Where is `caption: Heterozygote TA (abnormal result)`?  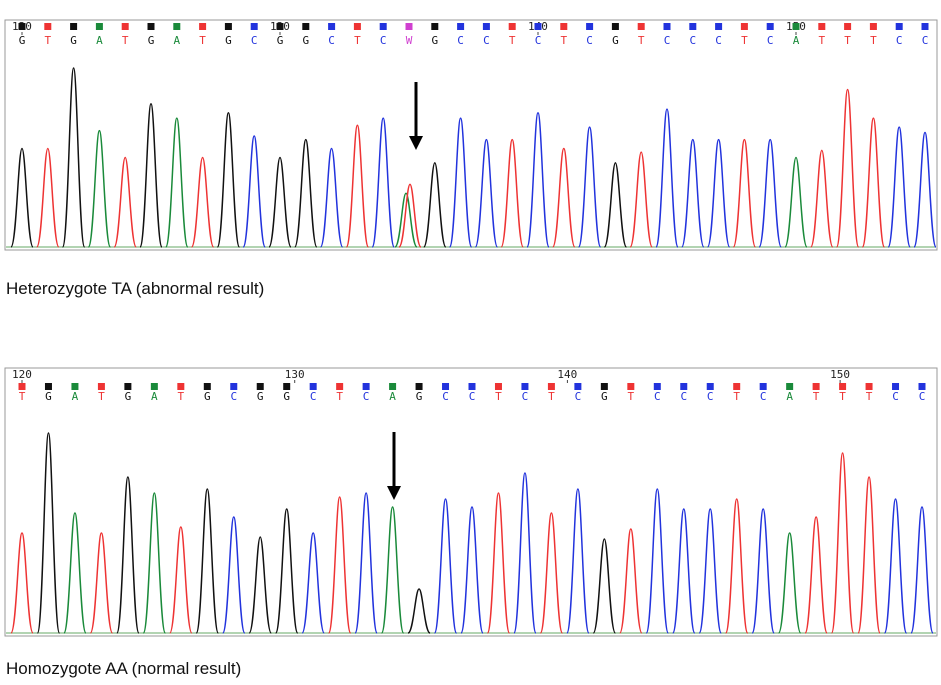 caption: Heterozygote TA (abnormal result) is located at coordinates (135, 288).